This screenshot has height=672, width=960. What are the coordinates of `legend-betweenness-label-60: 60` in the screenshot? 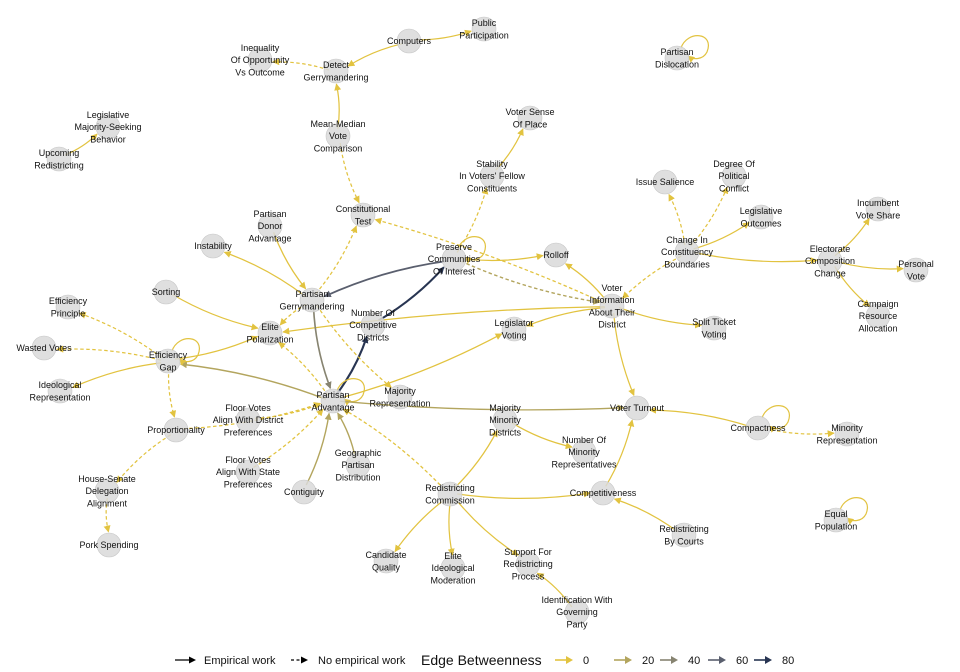 It's located at (742, 661).